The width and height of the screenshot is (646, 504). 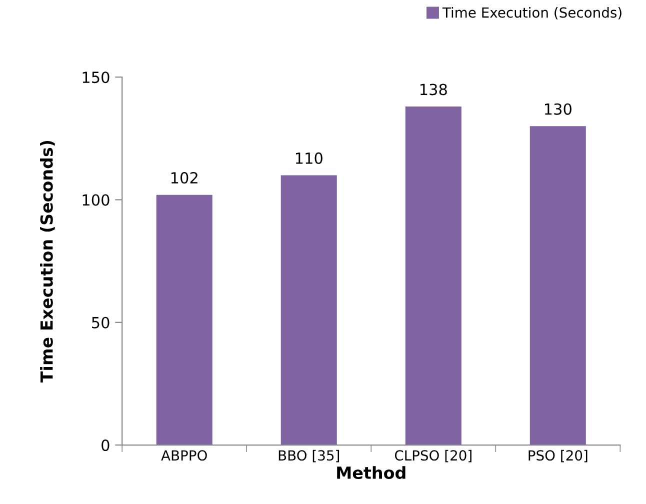 What do you see at coordinates (101, 322) in the screenshot?
I see `y-tick-label: 50` at bounding box center [101, 322].